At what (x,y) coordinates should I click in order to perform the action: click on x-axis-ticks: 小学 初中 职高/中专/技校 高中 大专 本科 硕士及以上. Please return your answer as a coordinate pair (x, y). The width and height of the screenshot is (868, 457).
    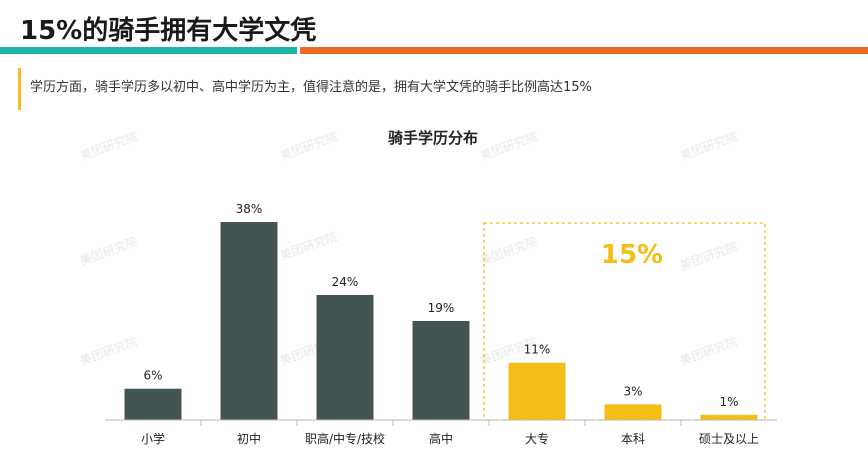
    Looking at the image, I should click on (450, 433).